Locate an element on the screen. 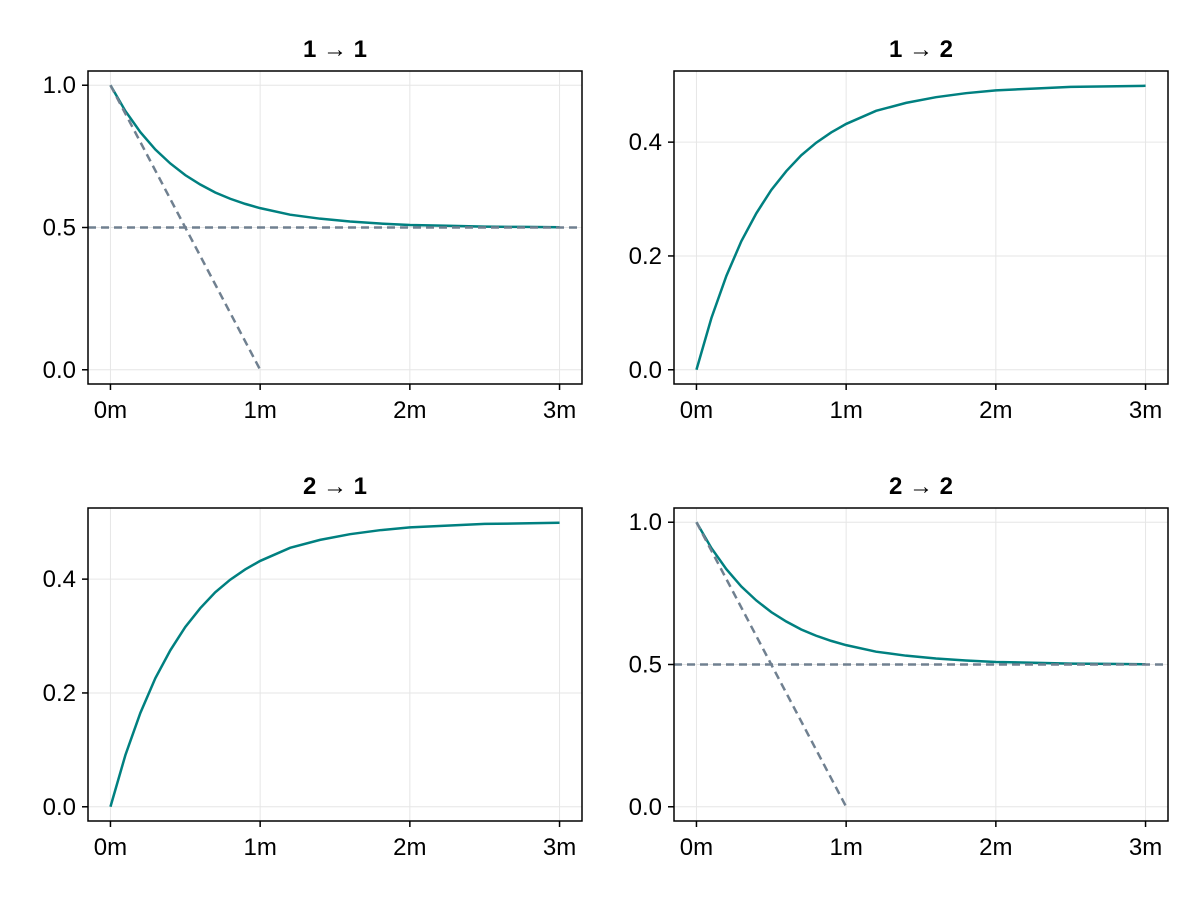  panel-title: 1 → 1 is located at coordinates (335, 49).